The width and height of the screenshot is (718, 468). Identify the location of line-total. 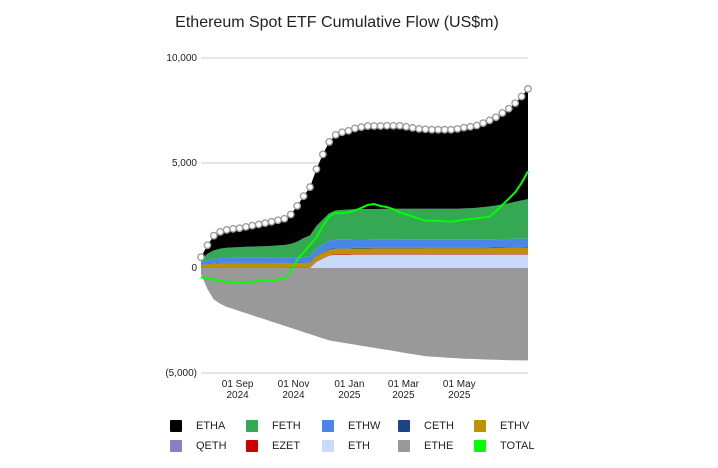
(364, 227).